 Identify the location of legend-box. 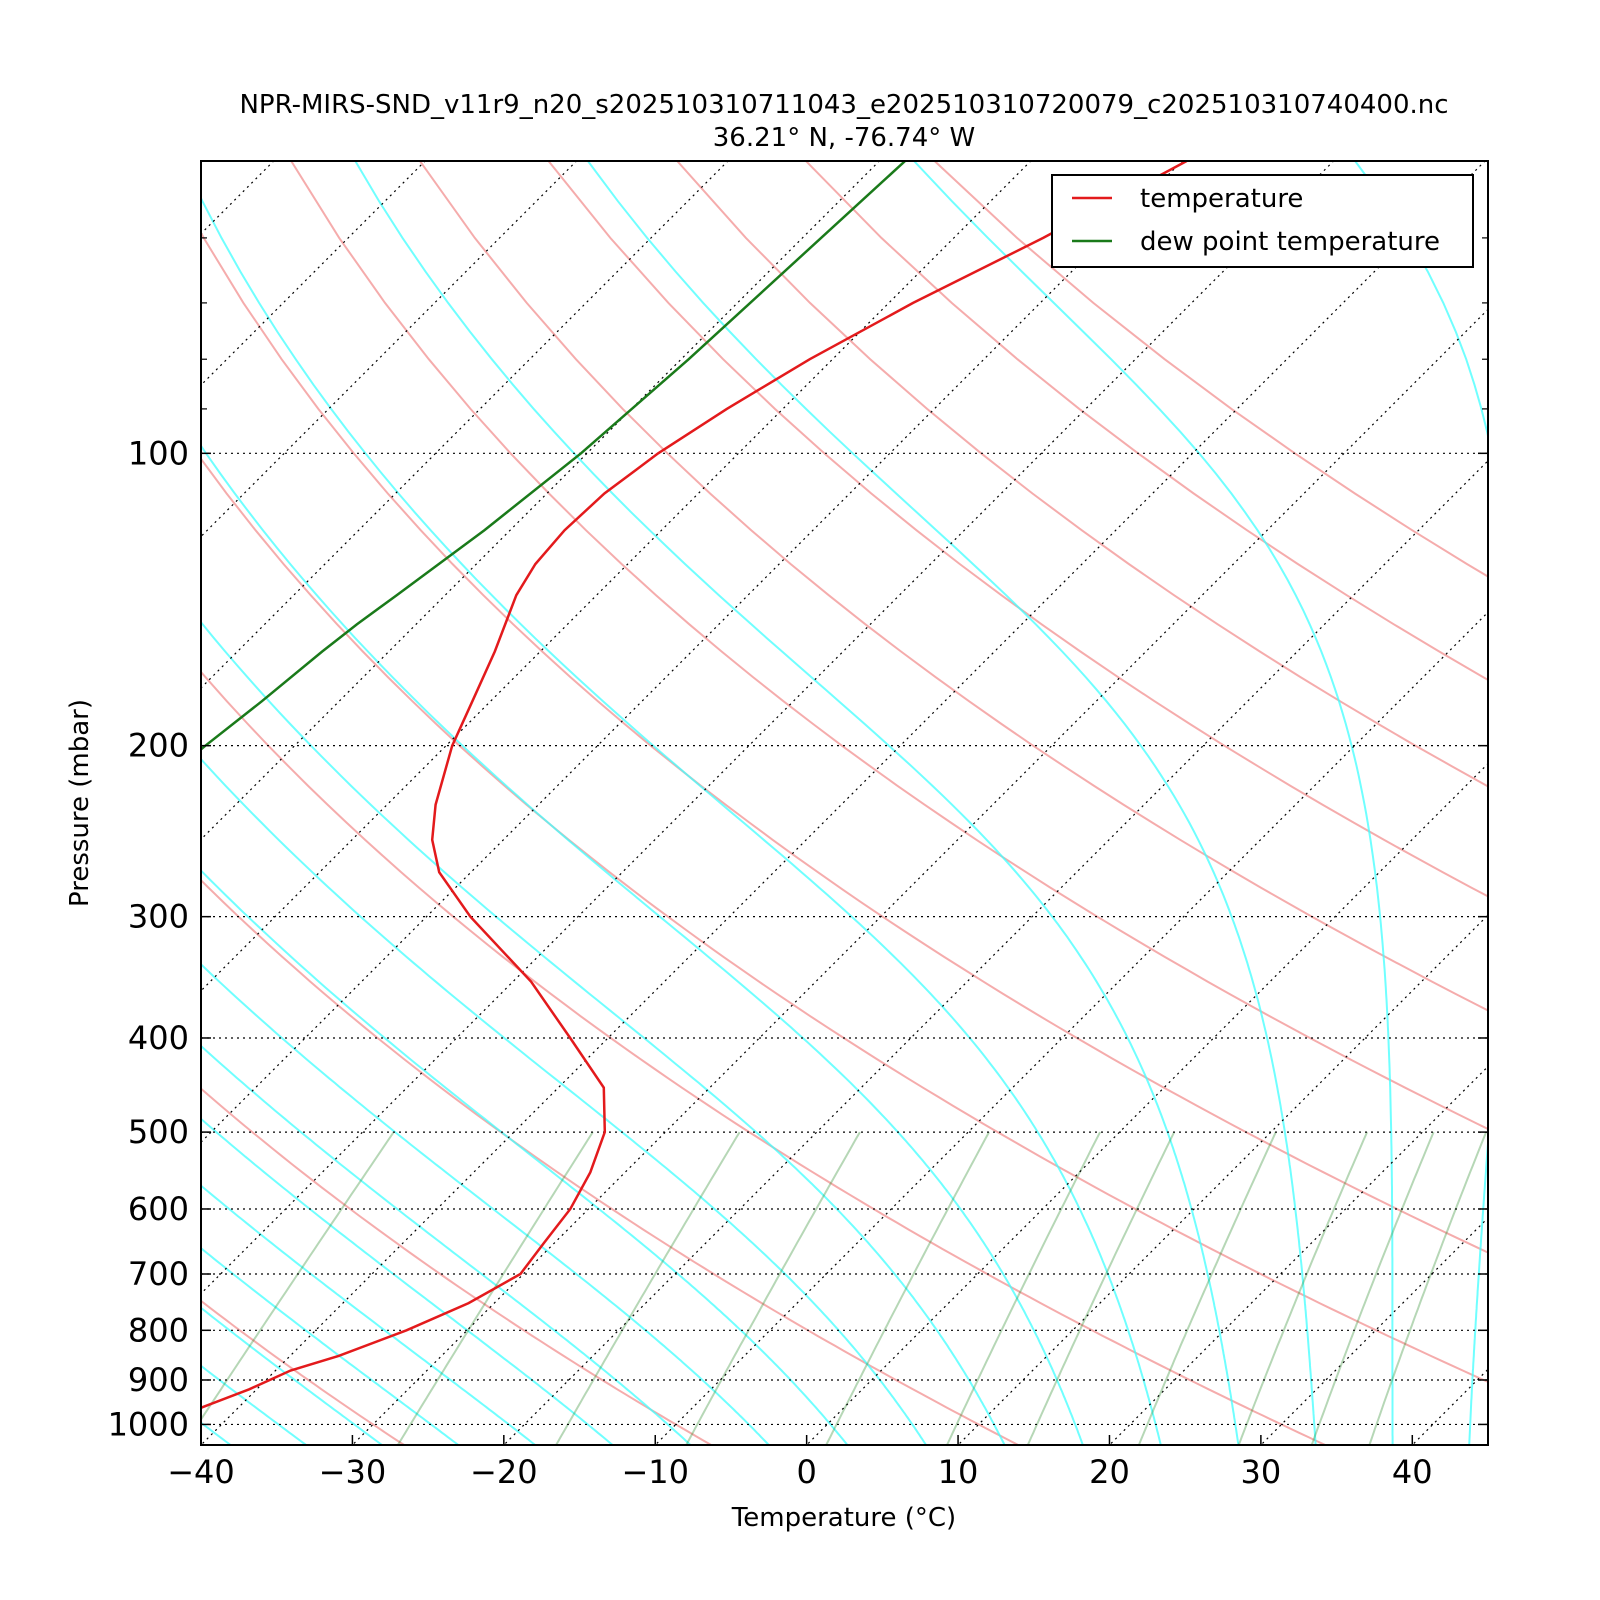
(1262, 221).